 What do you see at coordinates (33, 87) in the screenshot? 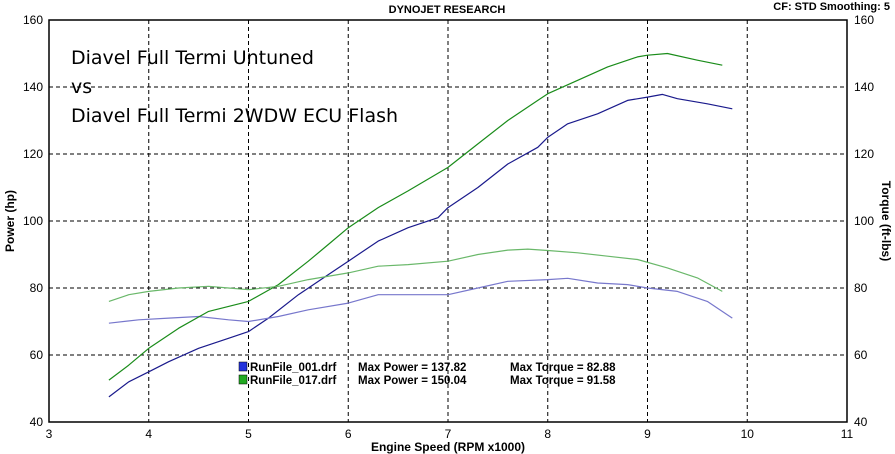
I see `y-tick-label: 140` at bounding box center [33, 87].